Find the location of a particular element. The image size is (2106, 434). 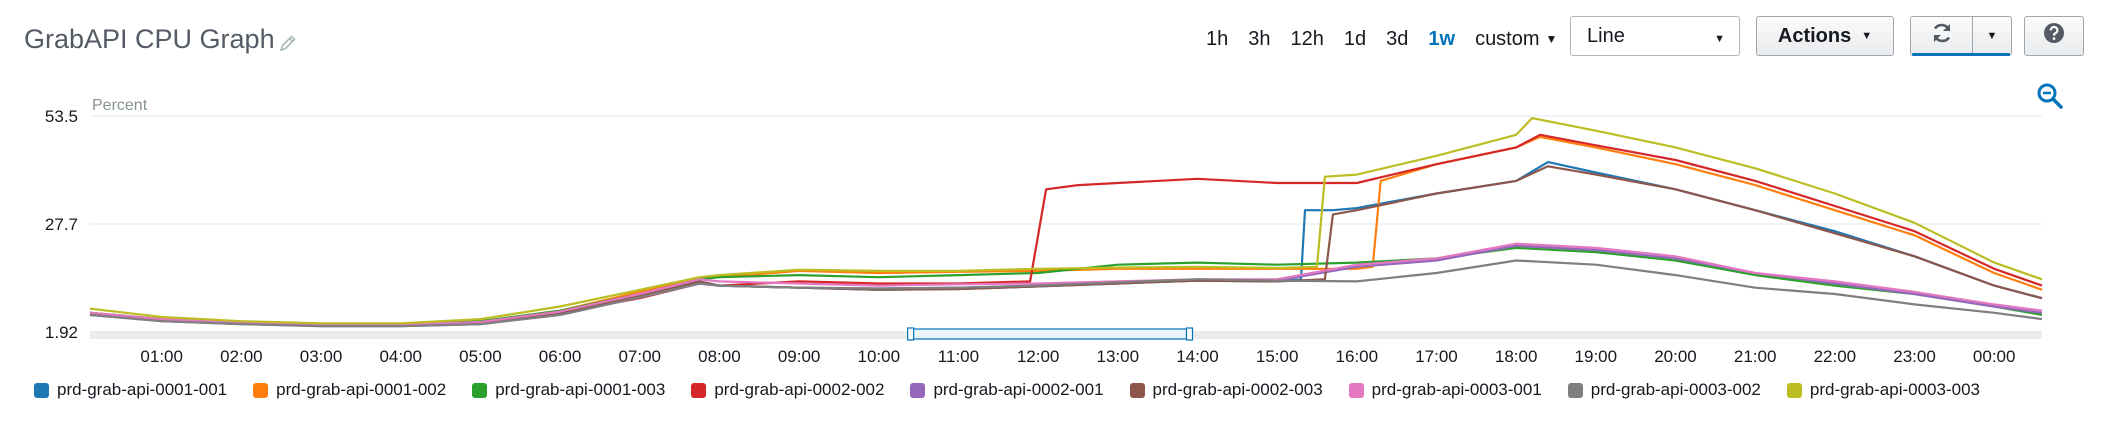

legend-label: prd-grab-api-0001-002 is located at coordinates (361, 389).